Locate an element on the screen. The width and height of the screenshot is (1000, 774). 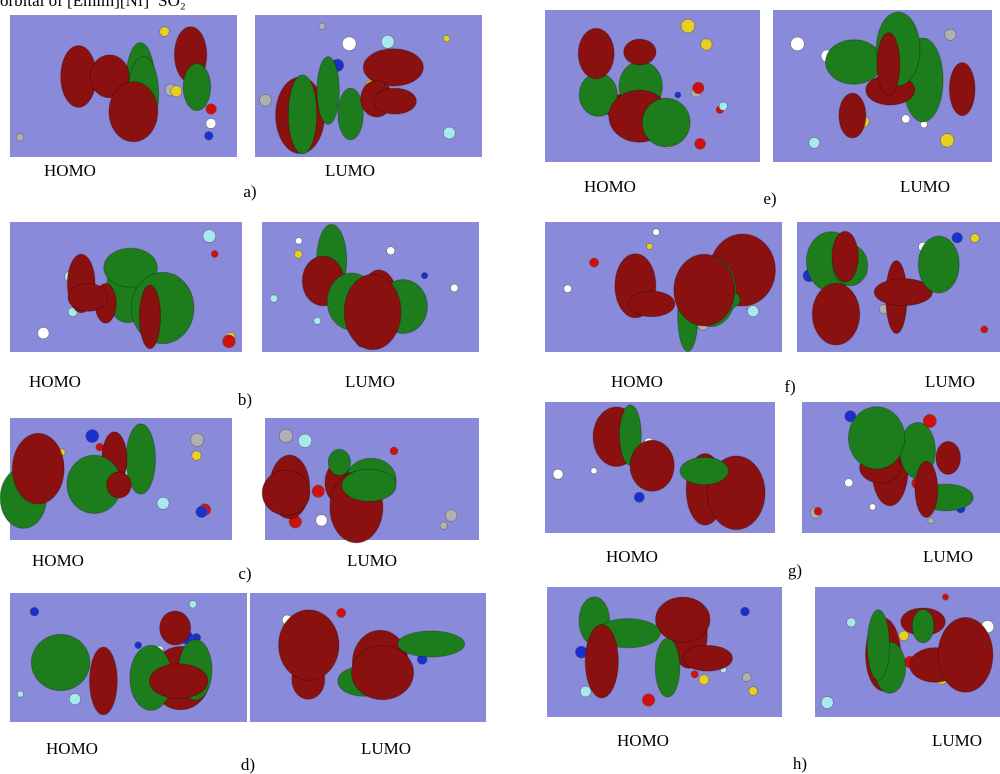
panel-label: e) is located at coordinates (769, 198).